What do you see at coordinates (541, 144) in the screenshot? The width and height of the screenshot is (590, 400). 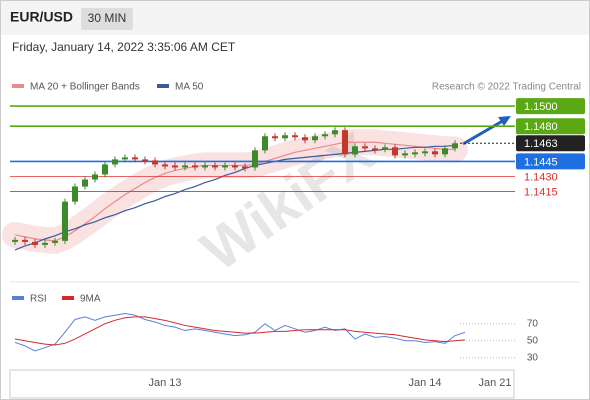 I see `level-label: 1.1463` at bounding box center [541, 144].